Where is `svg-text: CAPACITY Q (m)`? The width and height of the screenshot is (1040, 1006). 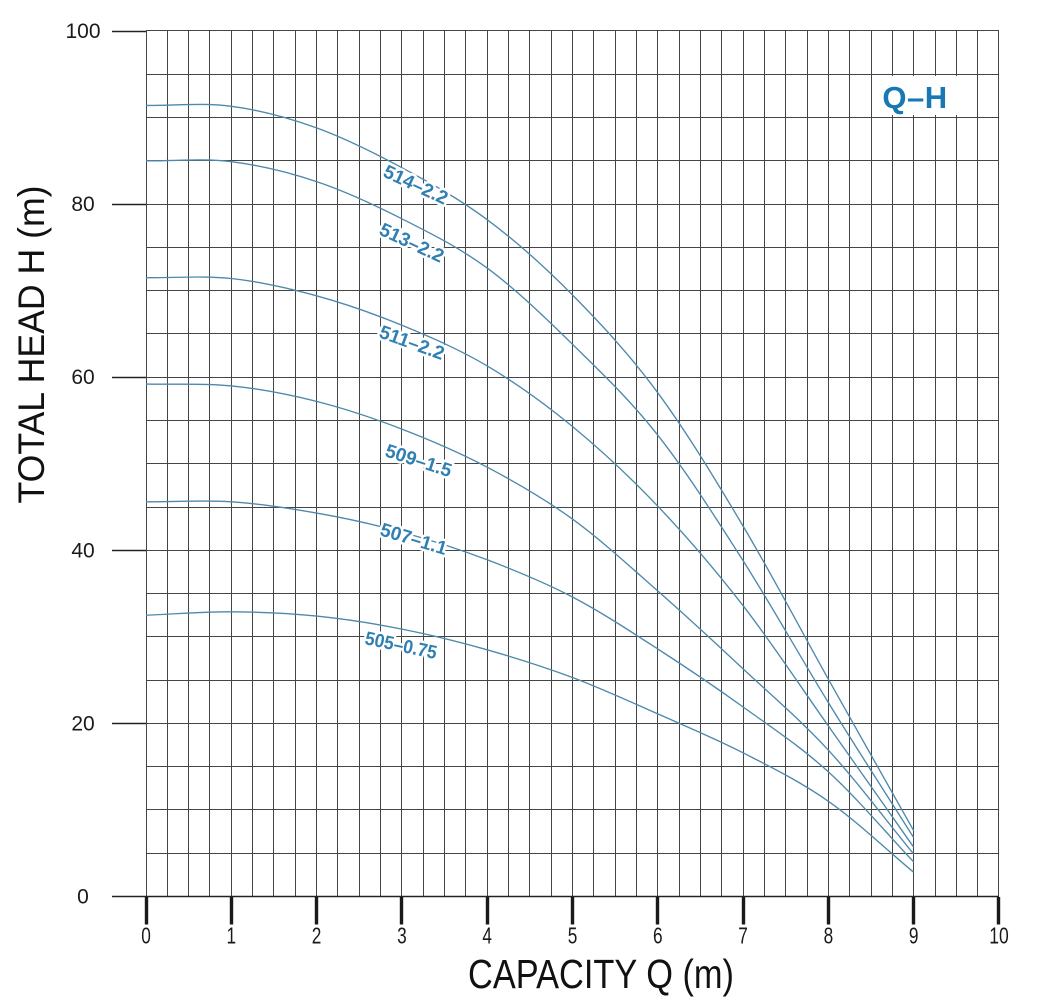
svg-text: CAPACITY Q (m) is located at coordinates (601, 974).